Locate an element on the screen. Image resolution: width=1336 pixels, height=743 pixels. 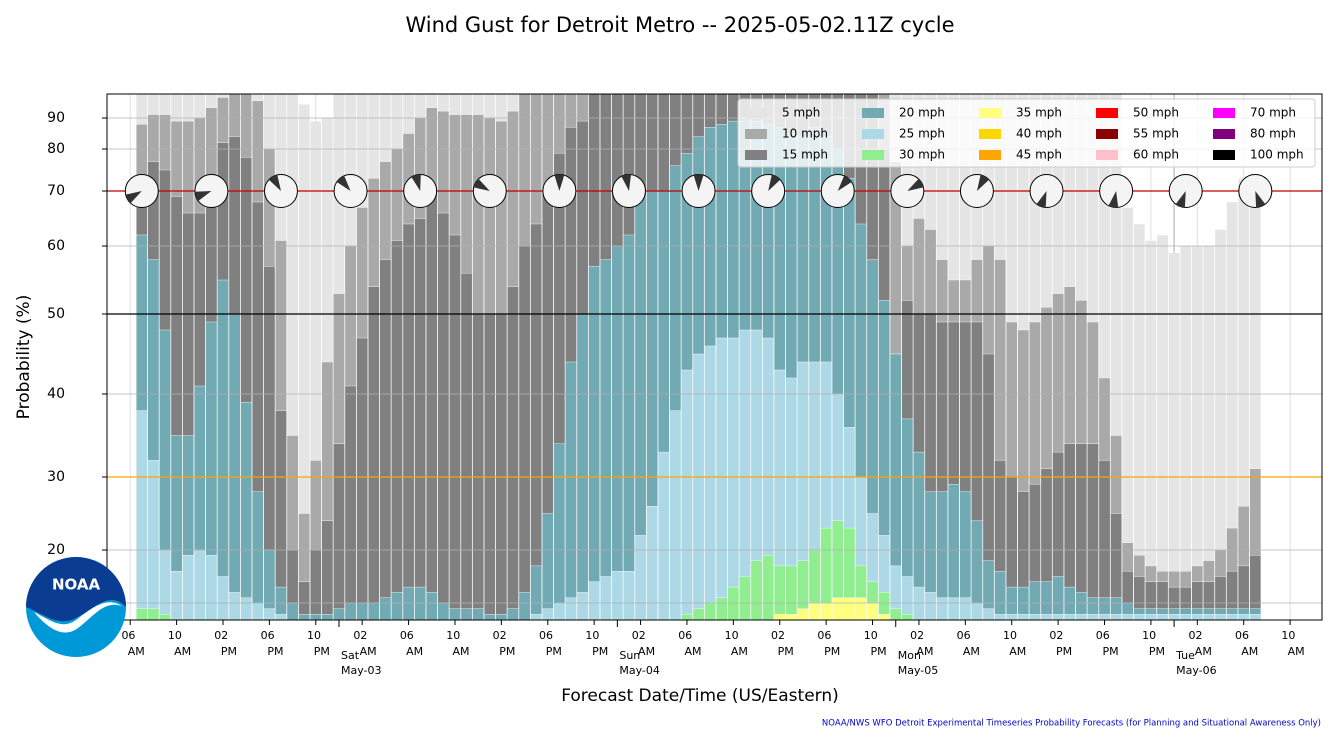
y-tick-label: 20 is located at coordinates (56, 550).